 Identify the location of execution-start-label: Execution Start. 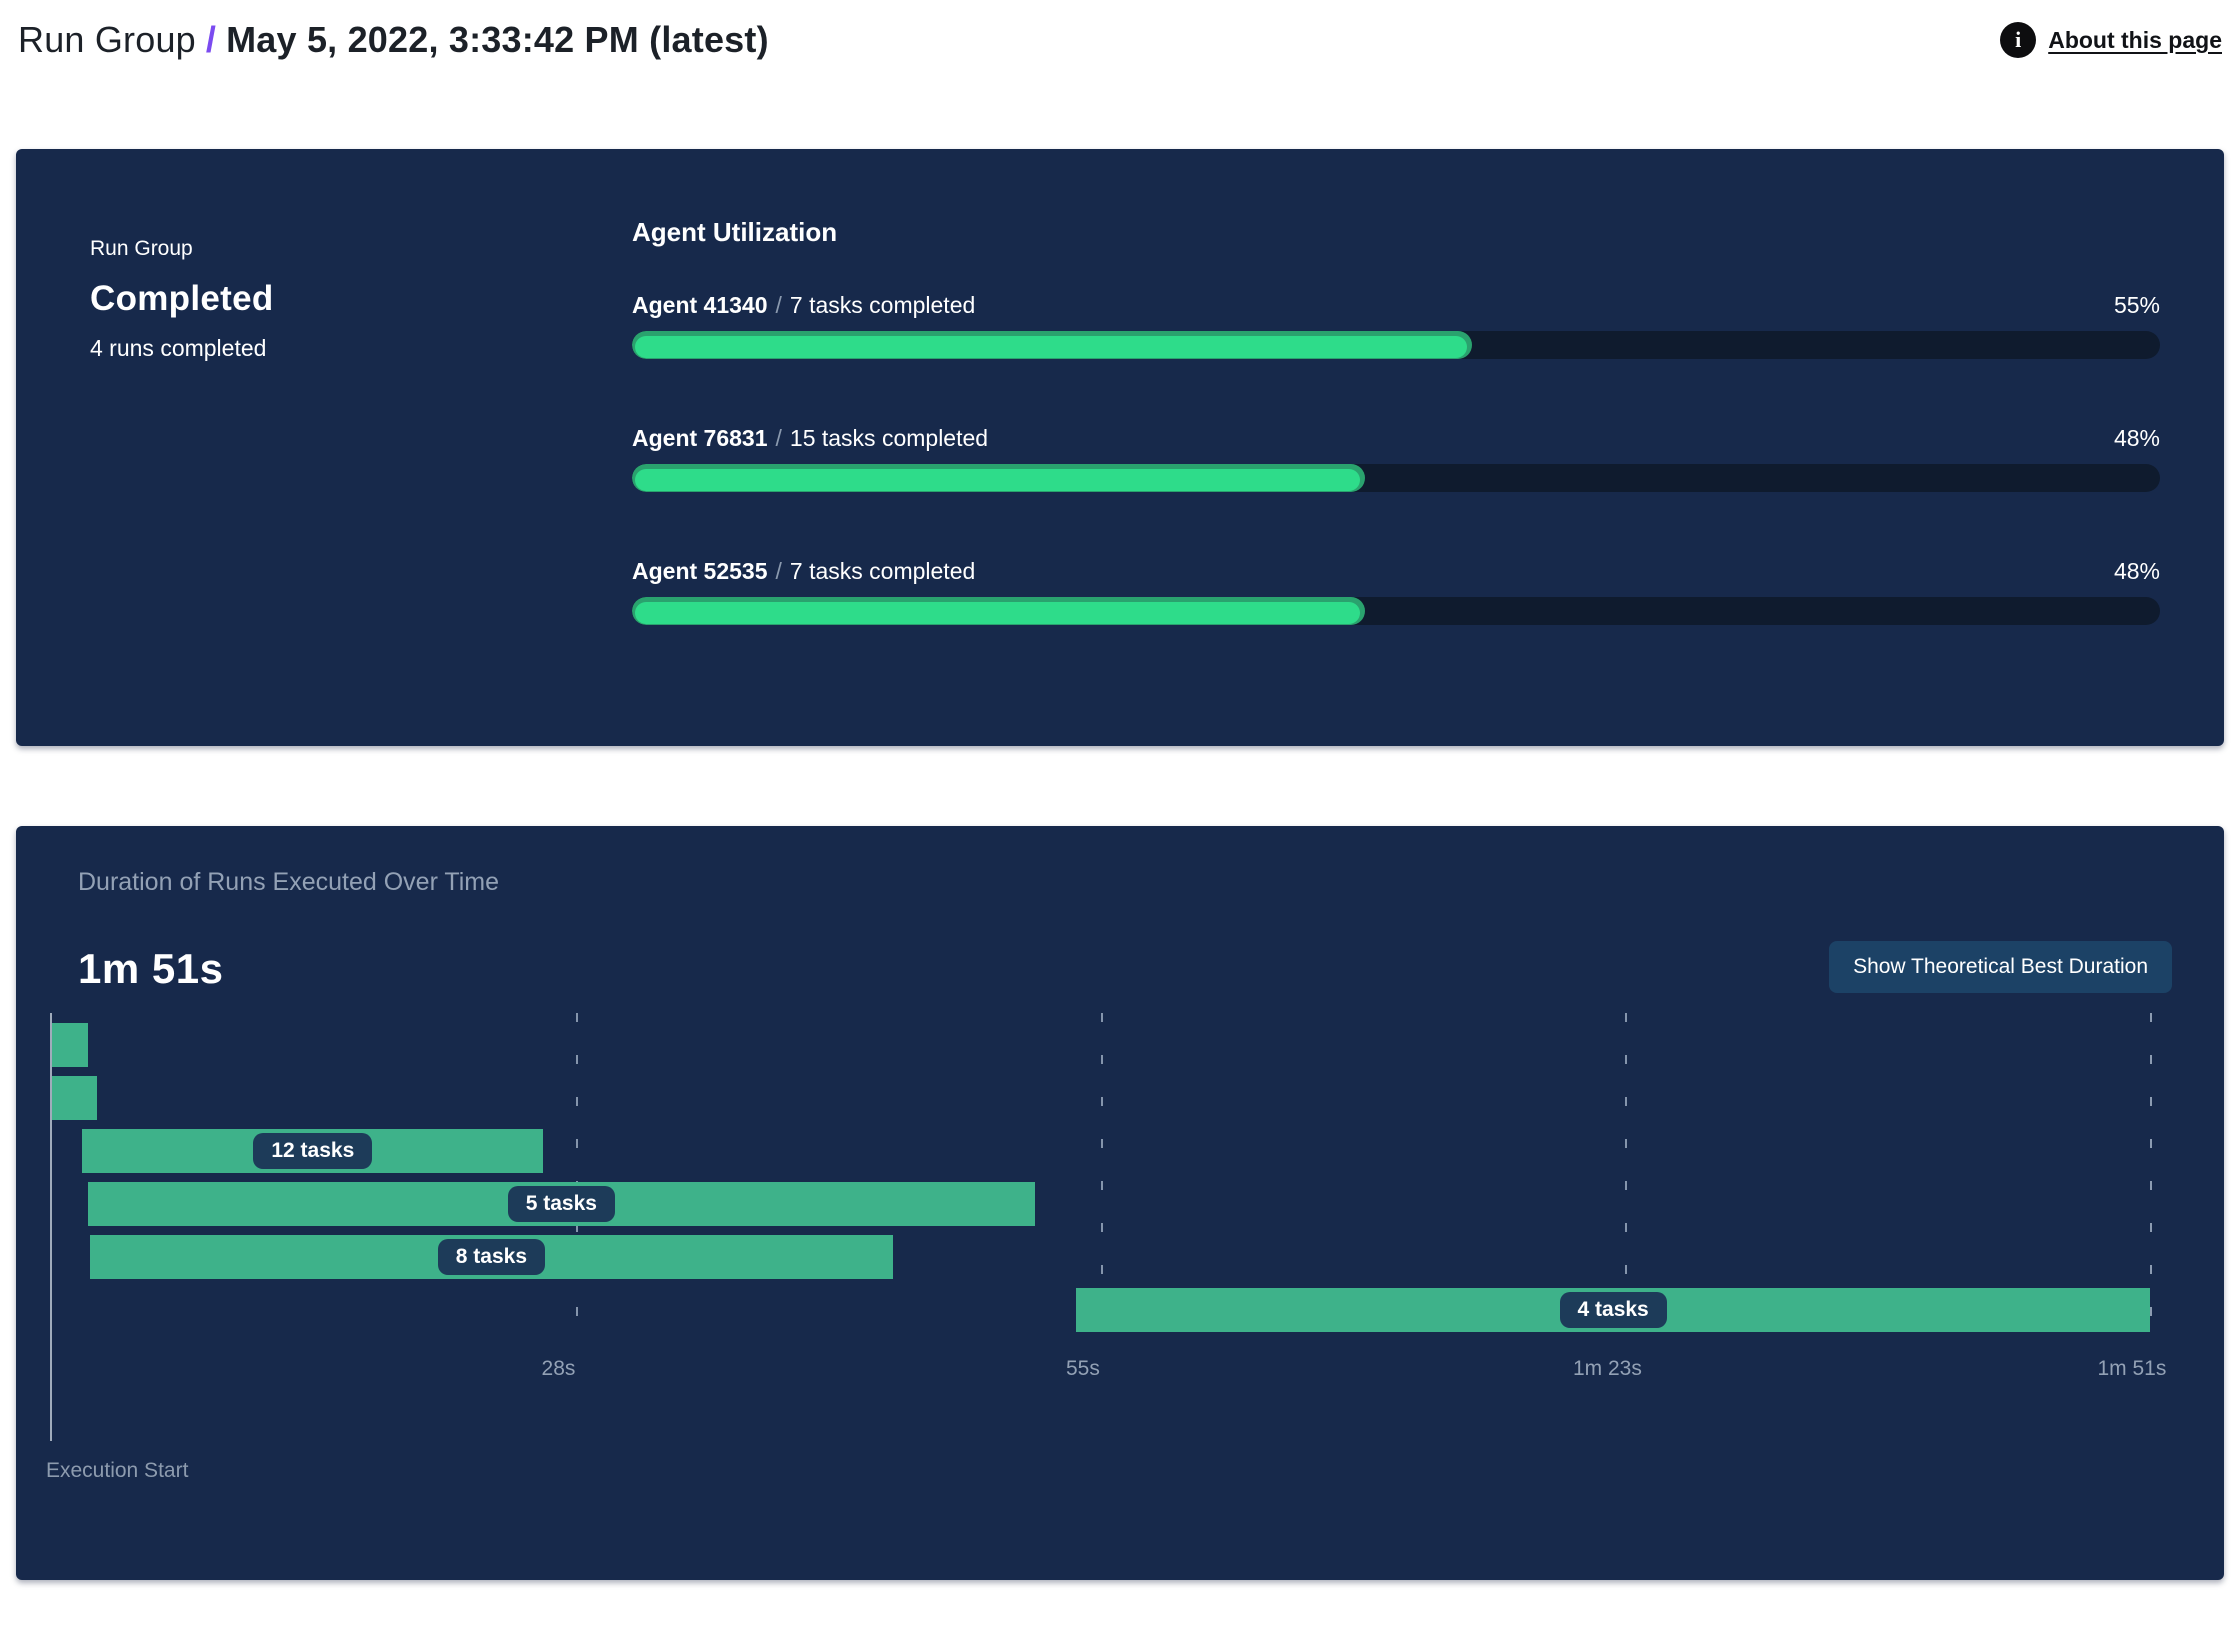
(117, 1470).